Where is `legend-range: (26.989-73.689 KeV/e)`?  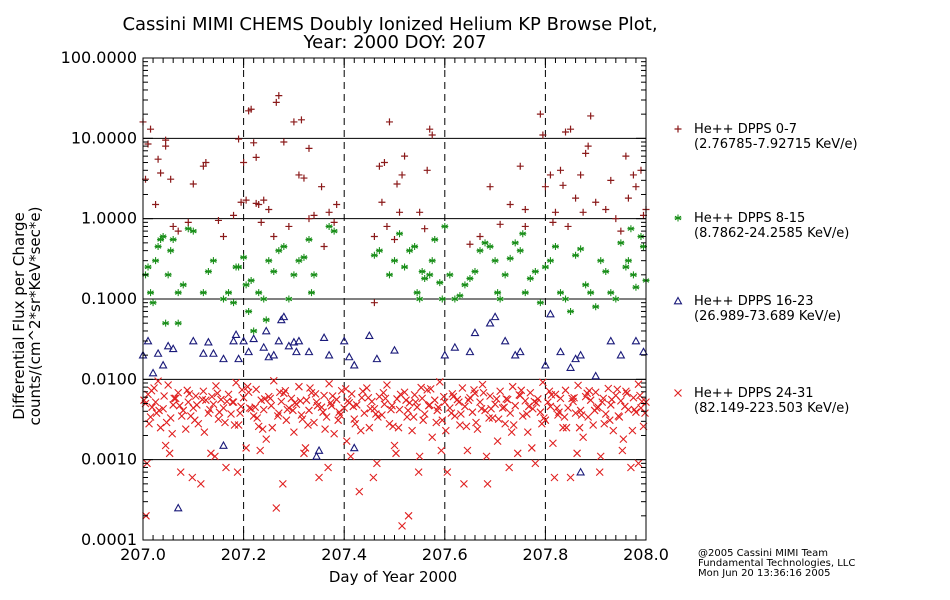
legend-range: (26.989-73.689 KeV/e) is located at coordinates (767, 316).